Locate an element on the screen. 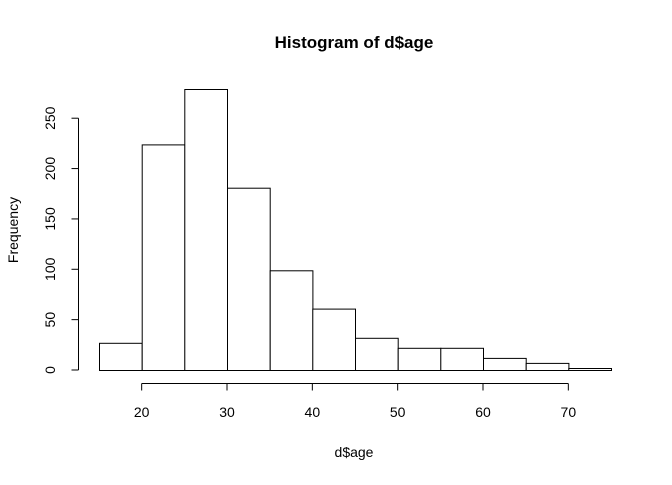 The image size is (672, 485). y-tick-label: 250 is located at coordinates (50, 118).